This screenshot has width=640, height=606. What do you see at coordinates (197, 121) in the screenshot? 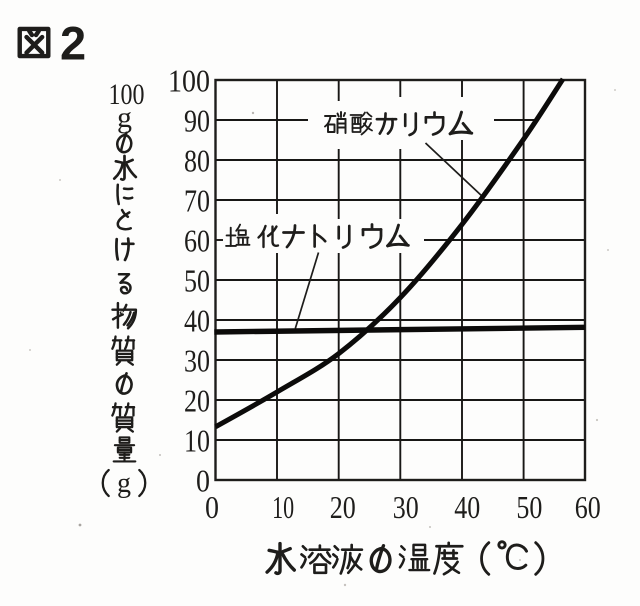
I see `svg-text: 90` at bounding box center [197, 121].